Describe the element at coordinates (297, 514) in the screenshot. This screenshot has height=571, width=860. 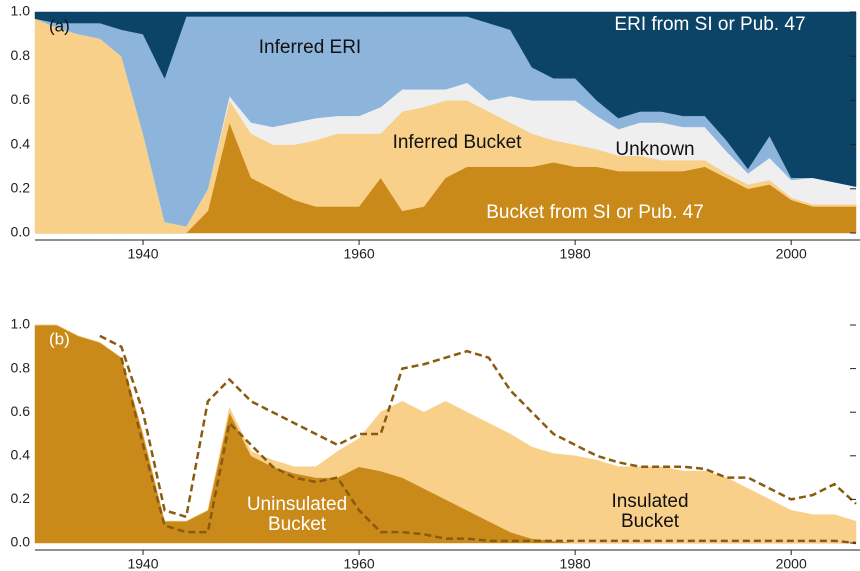
I see `series-label: Uninsulated Bucket` at that location.